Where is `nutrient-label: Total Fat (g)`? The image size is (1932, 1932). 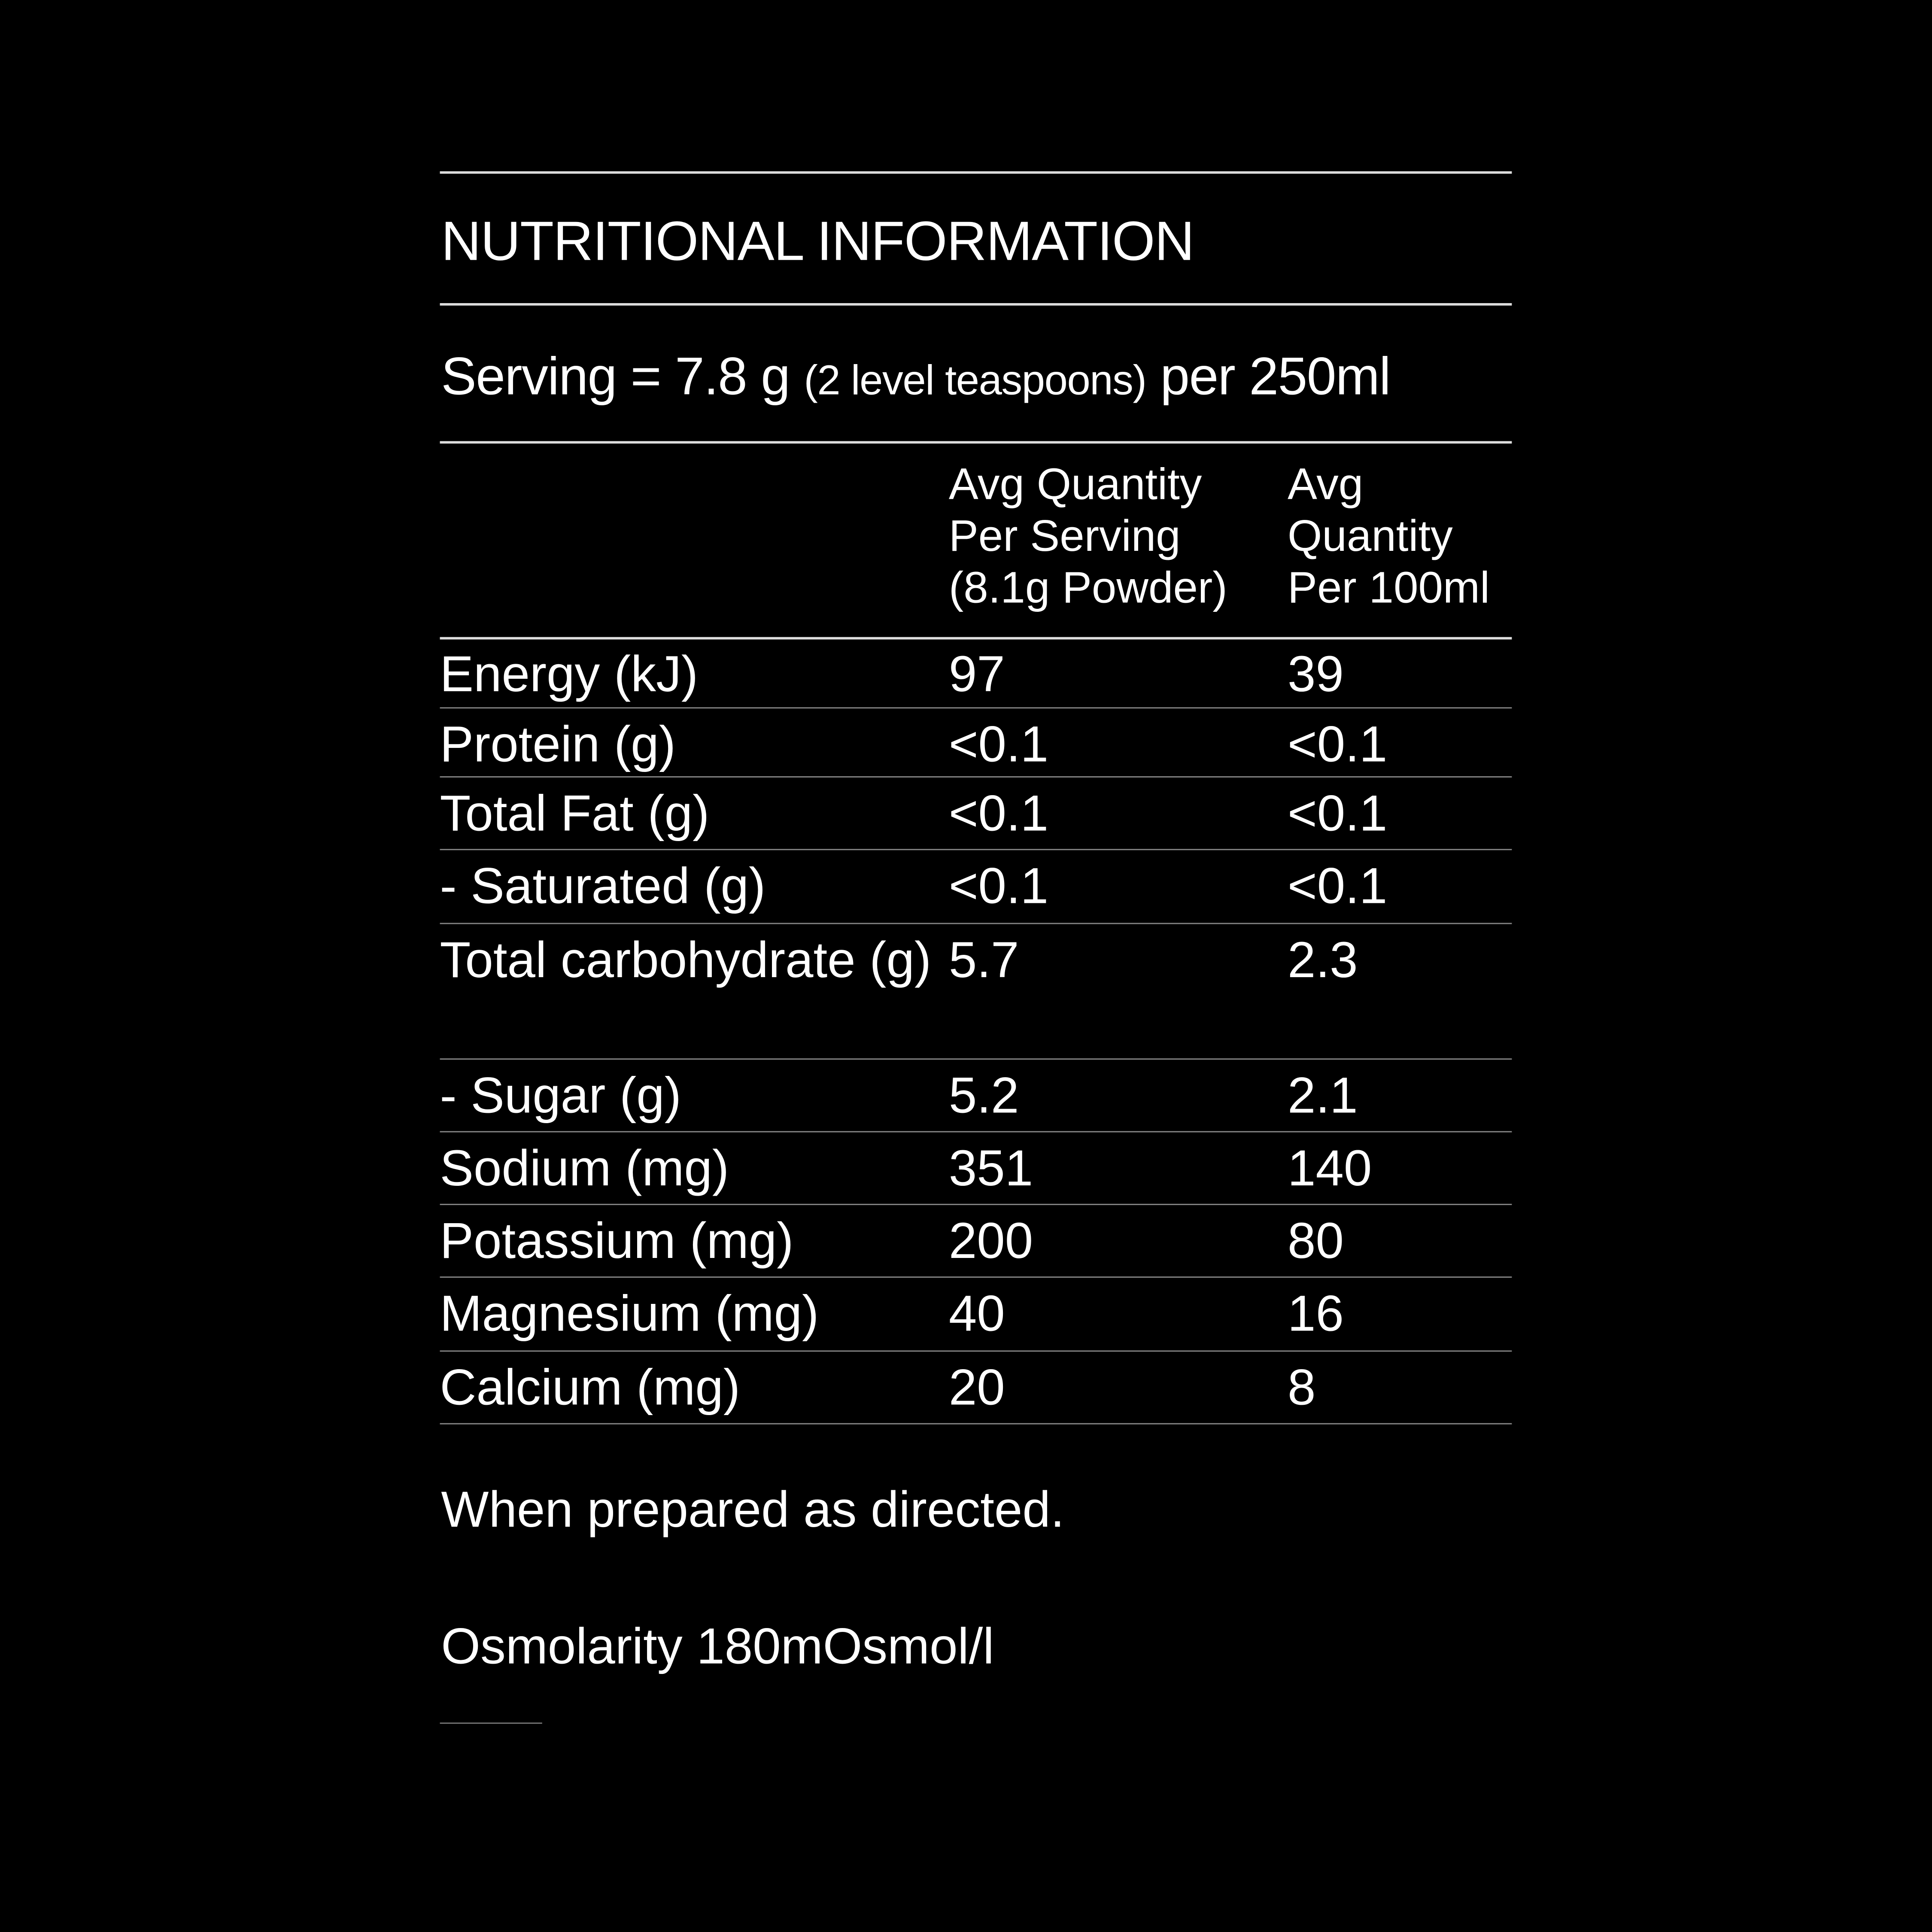 nutrient-label: Total Fat (g) is located at coordinates (575, 813).